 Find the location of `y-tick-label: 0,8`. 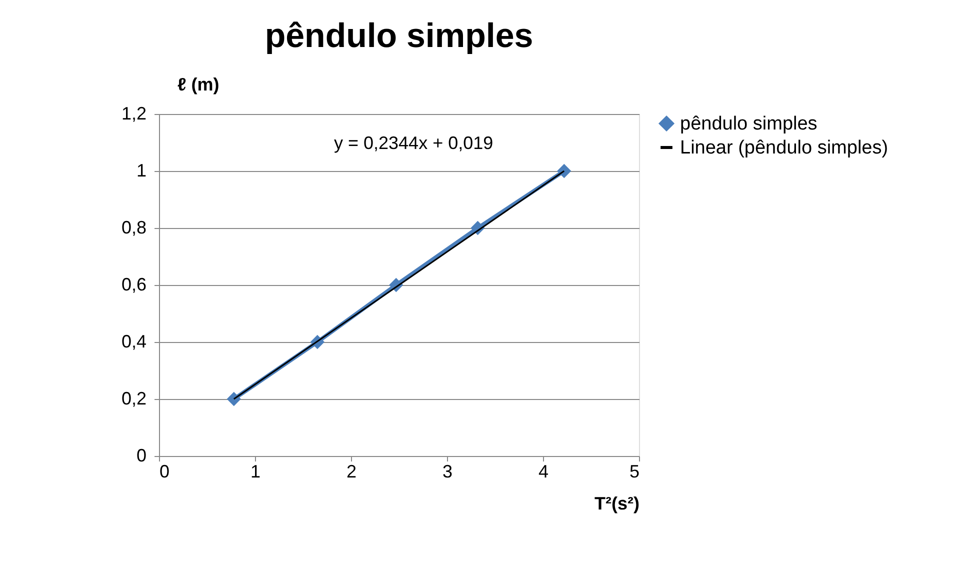

y-tick-label: 0,8 is located at coordinates (133, 228).